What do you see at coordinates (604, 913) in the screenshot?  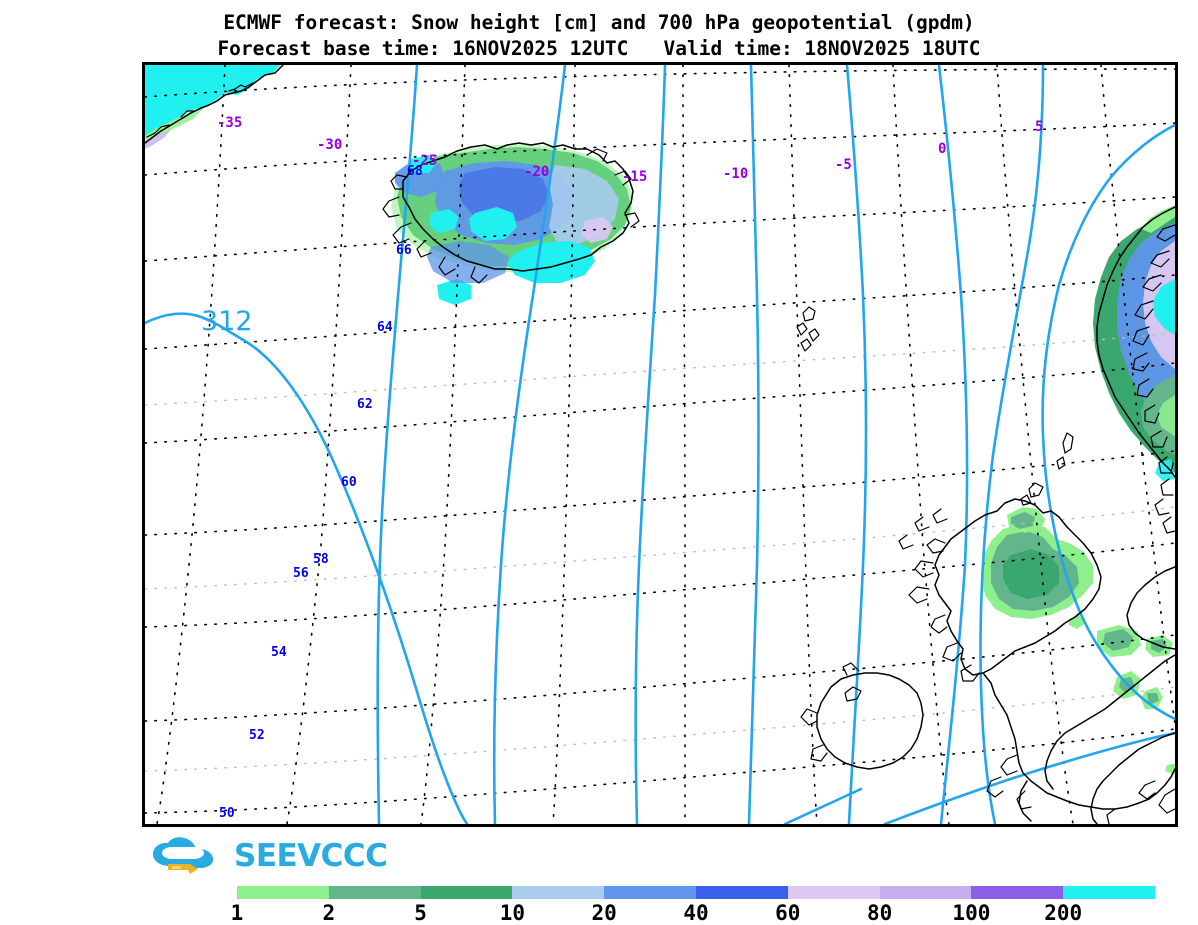 I see `colorbar-label-20: 20` at bounding box center [604, 913].